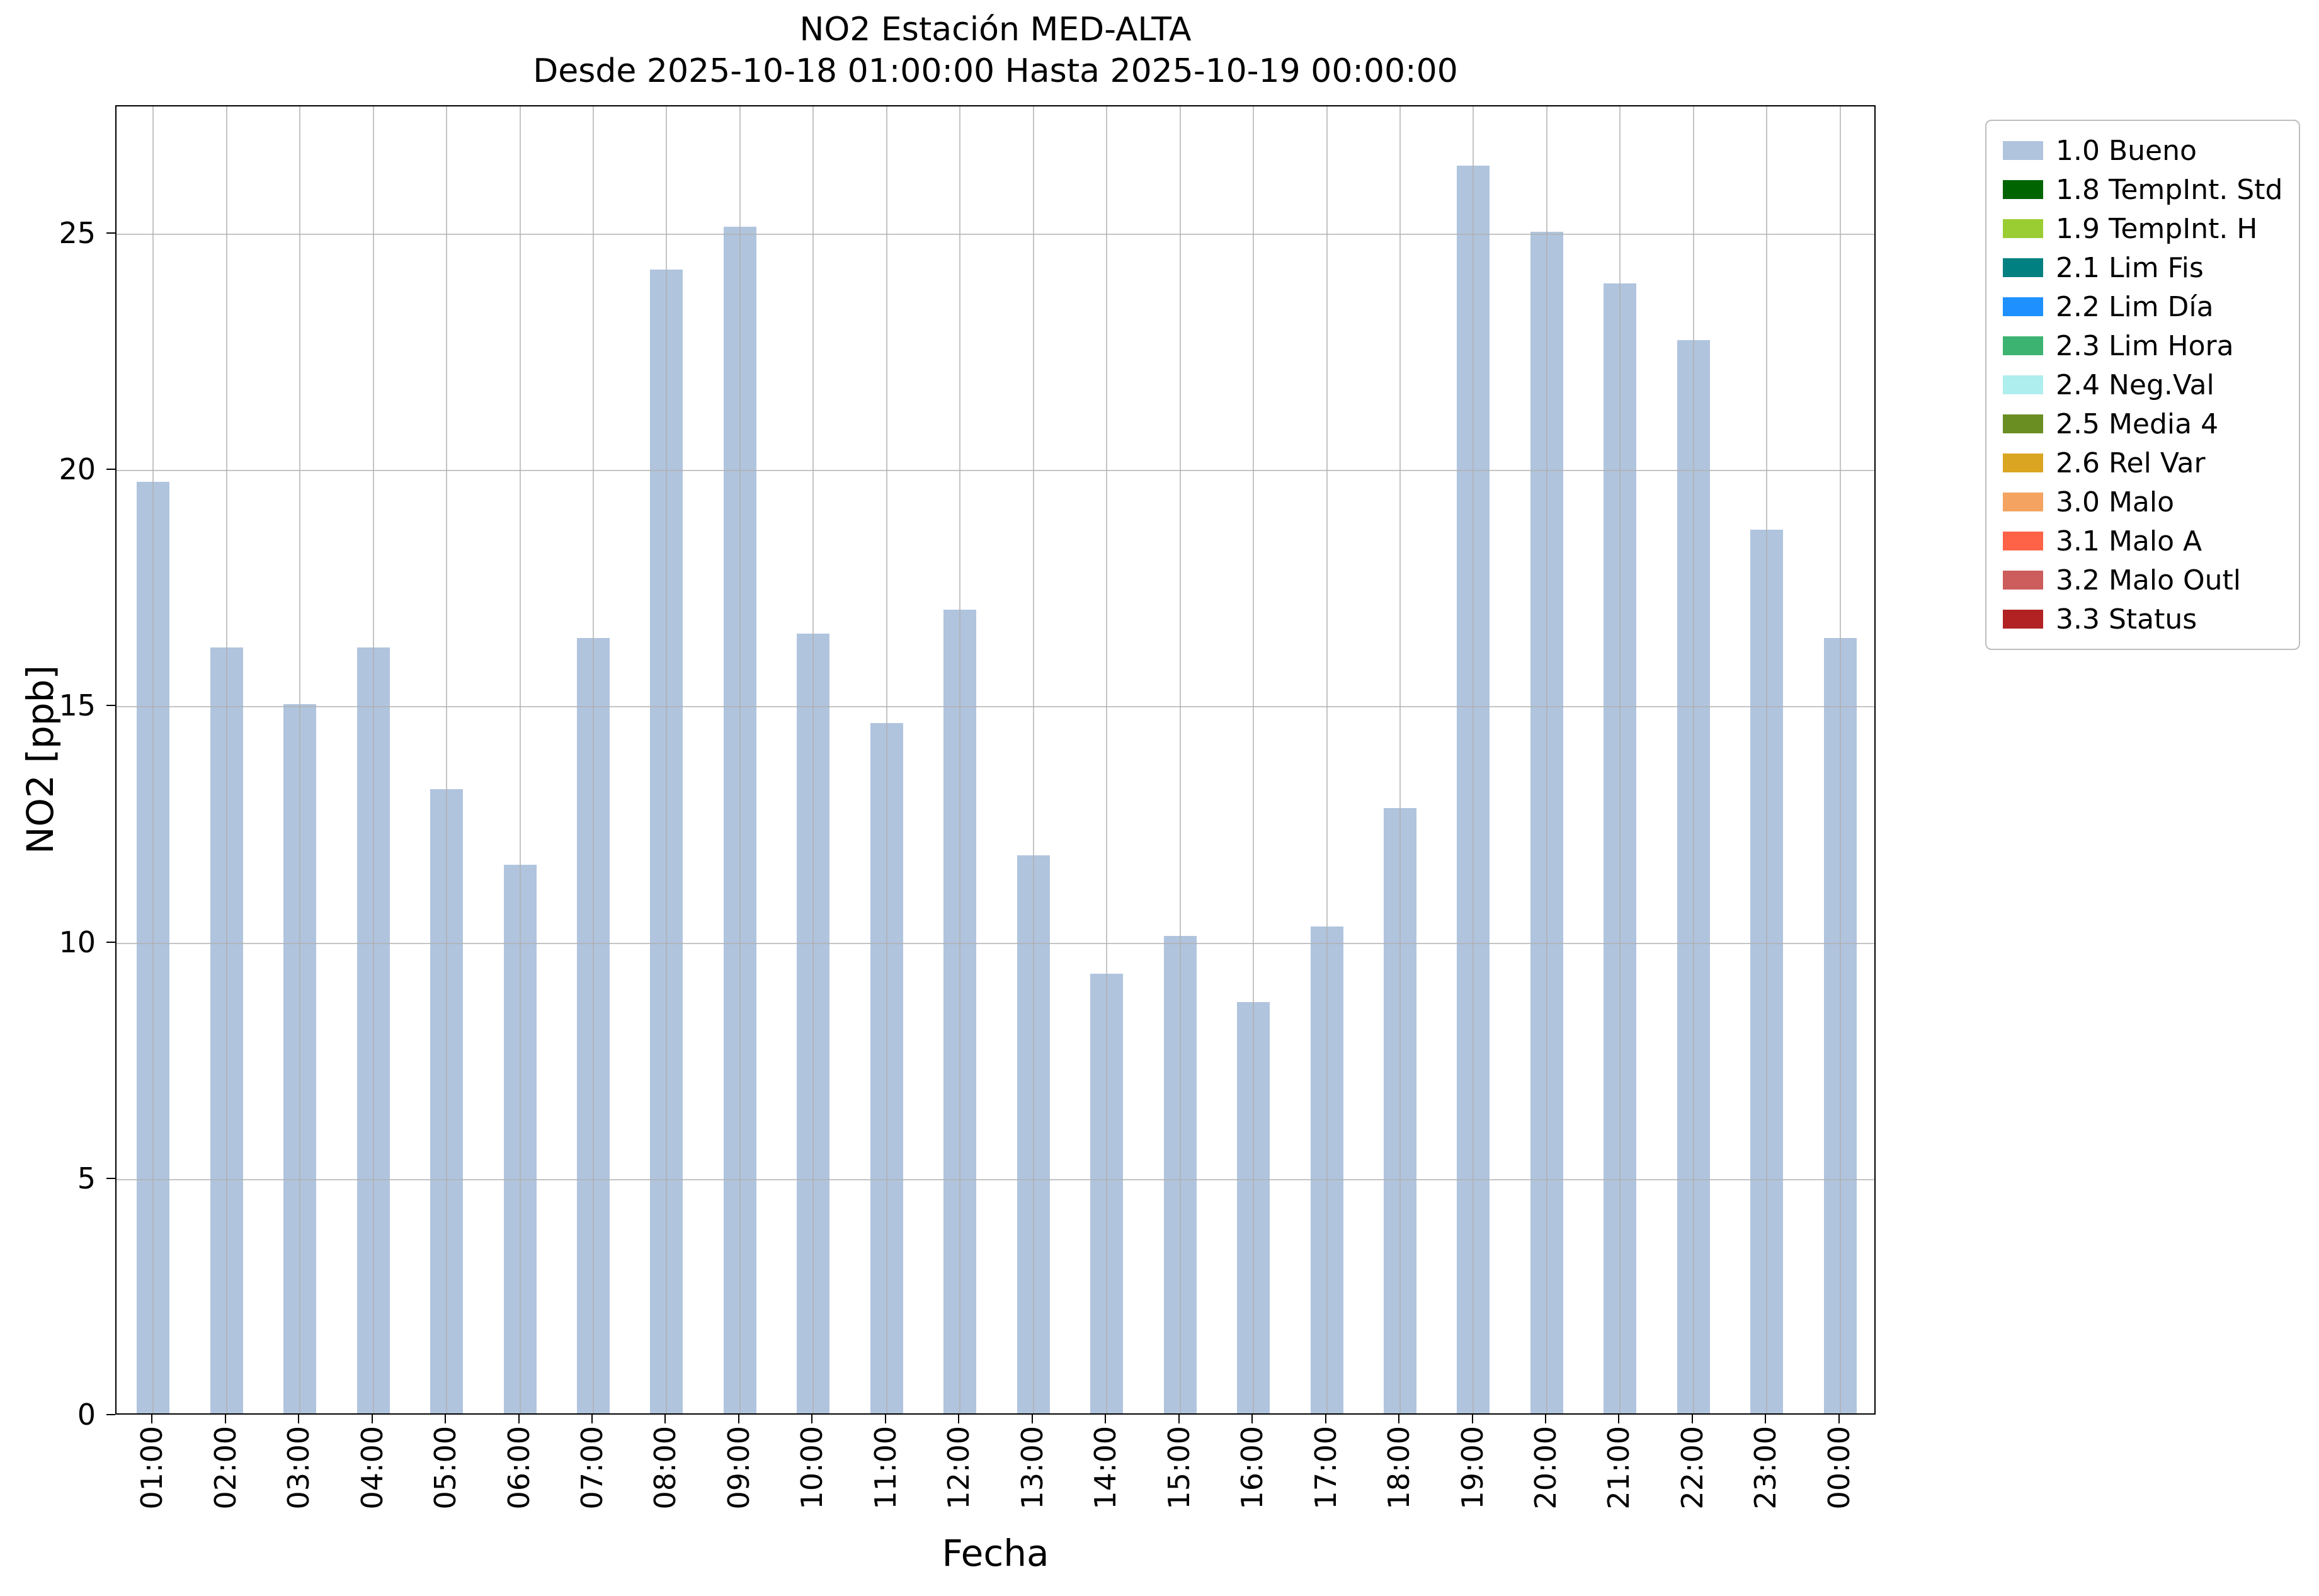 Image resolution: width=2319 pixels, height=1596 pixels. Describe the element at coordinates (2142, 267) in the screenshot. I see `legend-item: 2.1 Lim Fis` at that location.